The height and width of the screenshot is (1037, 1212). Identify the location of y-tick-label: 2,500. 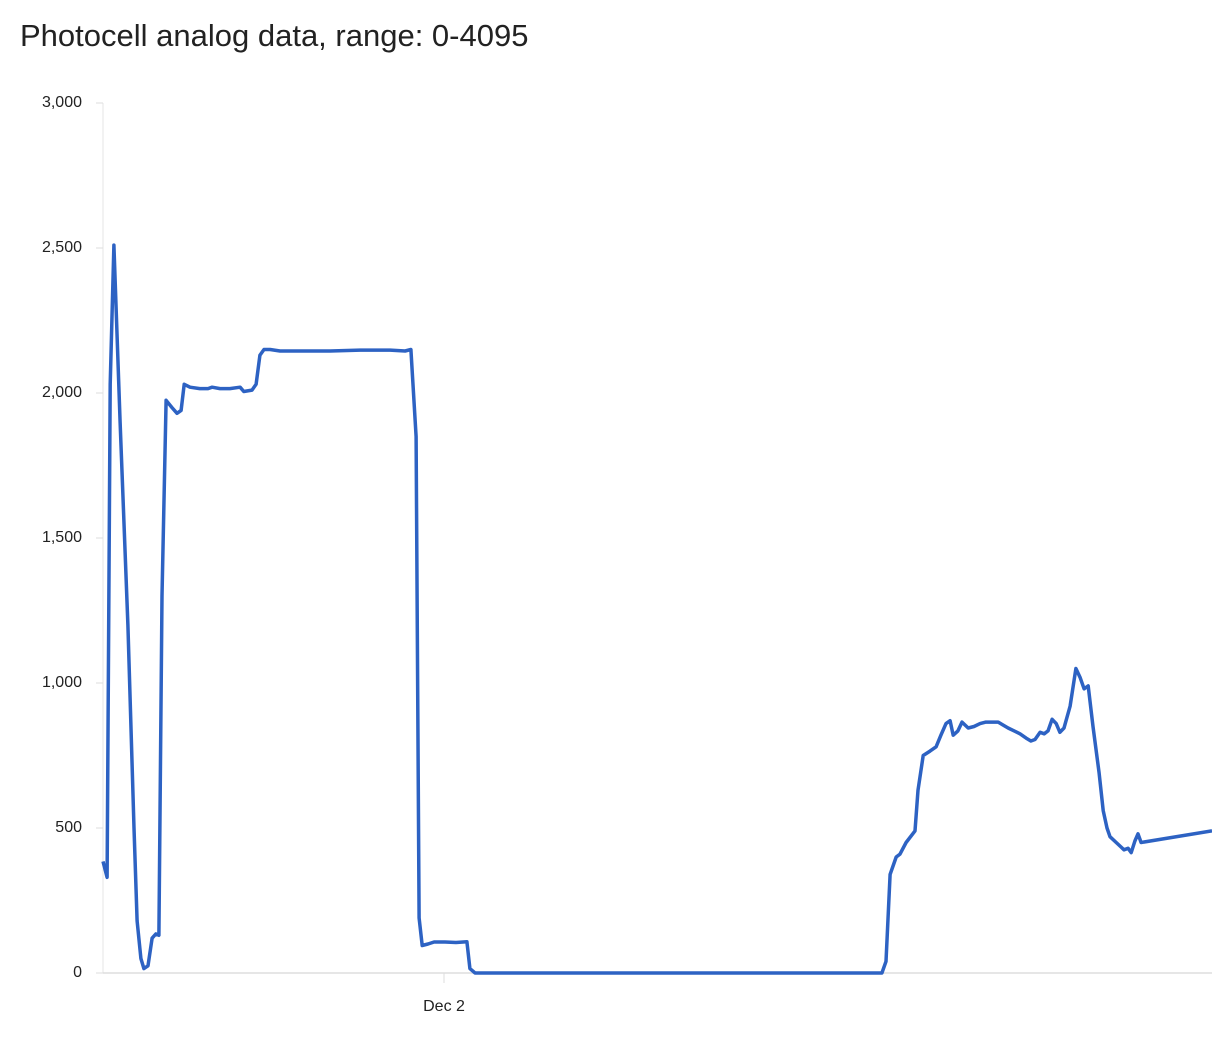
(62, 247).